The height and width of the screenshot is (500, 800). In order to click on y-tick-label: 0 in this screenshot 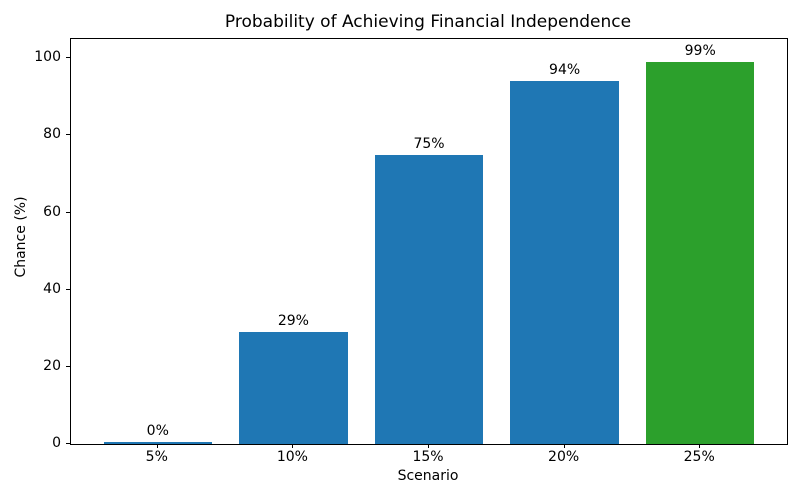, I will do `click(56, 443)`.